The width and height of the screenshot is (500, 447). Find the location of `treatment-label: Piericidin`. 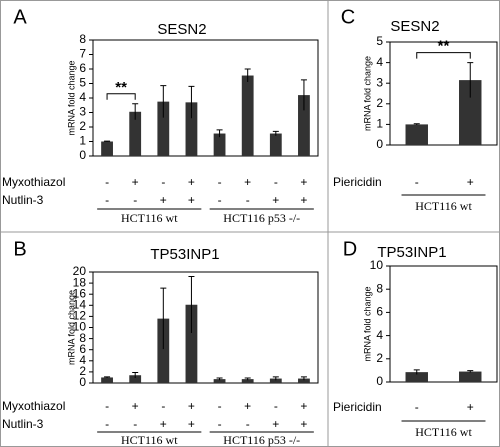

treatment-label: Piericidin is located at coordinates (357, 182).